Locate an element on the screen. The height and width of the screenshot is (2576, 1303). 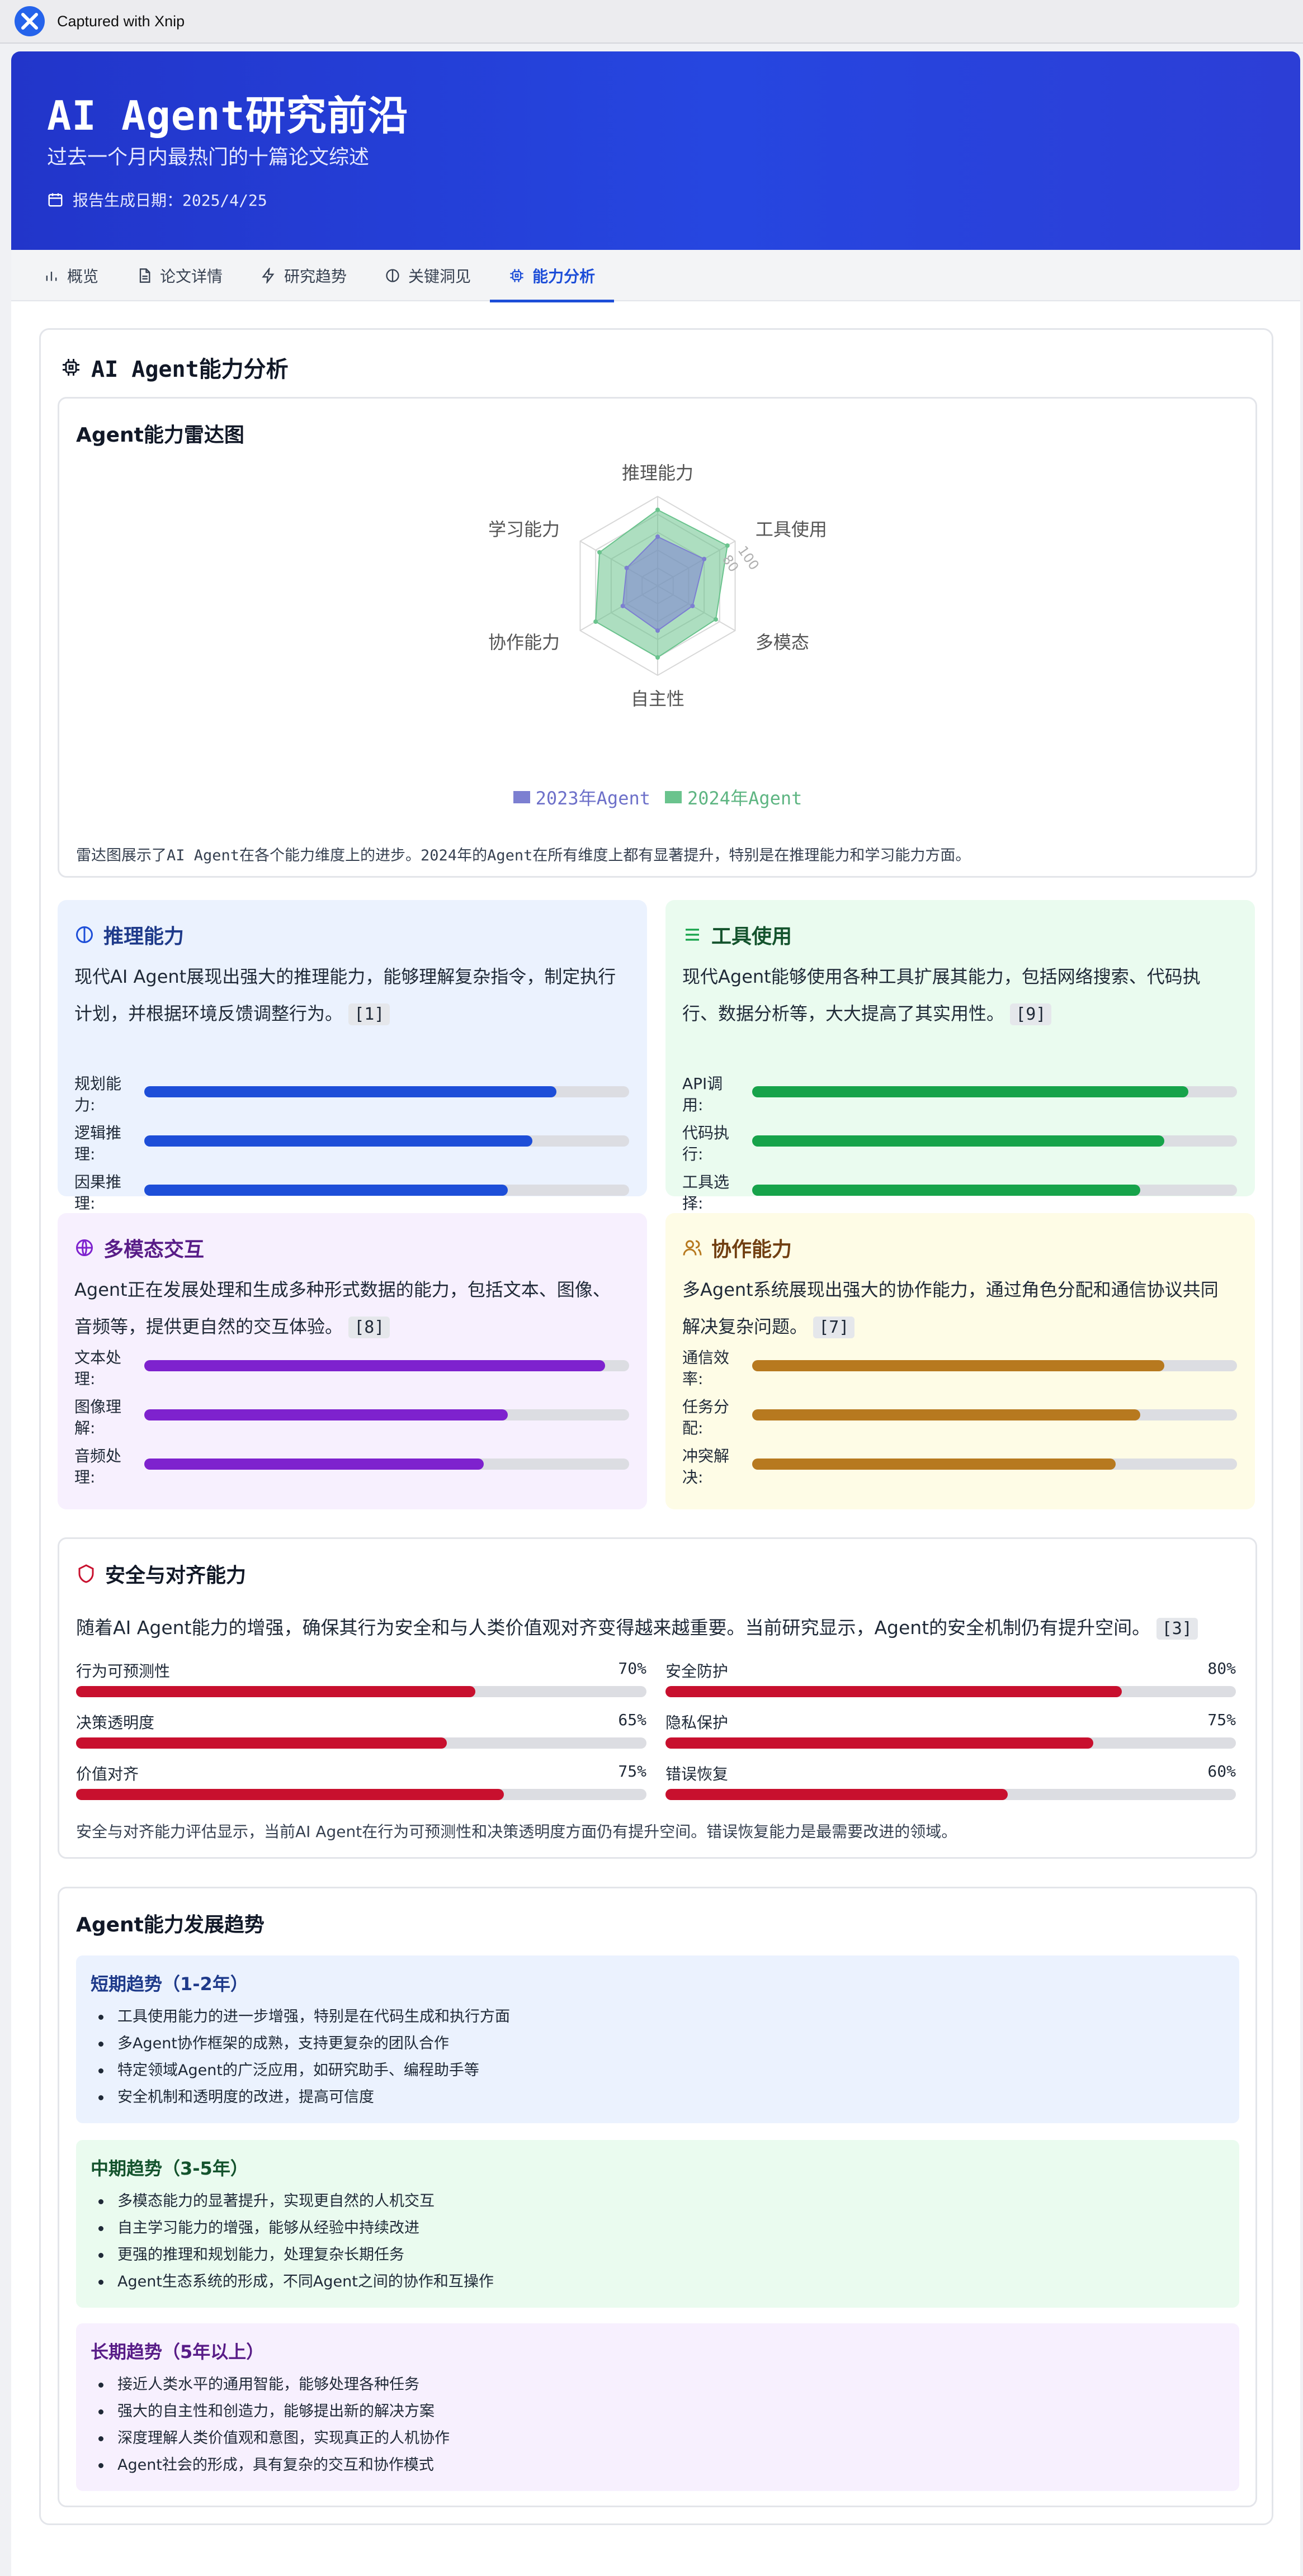
list-item: 特定领域Agent的广泛应用，如研究助手、编程助手等 is located at coordinates (303, 2070).